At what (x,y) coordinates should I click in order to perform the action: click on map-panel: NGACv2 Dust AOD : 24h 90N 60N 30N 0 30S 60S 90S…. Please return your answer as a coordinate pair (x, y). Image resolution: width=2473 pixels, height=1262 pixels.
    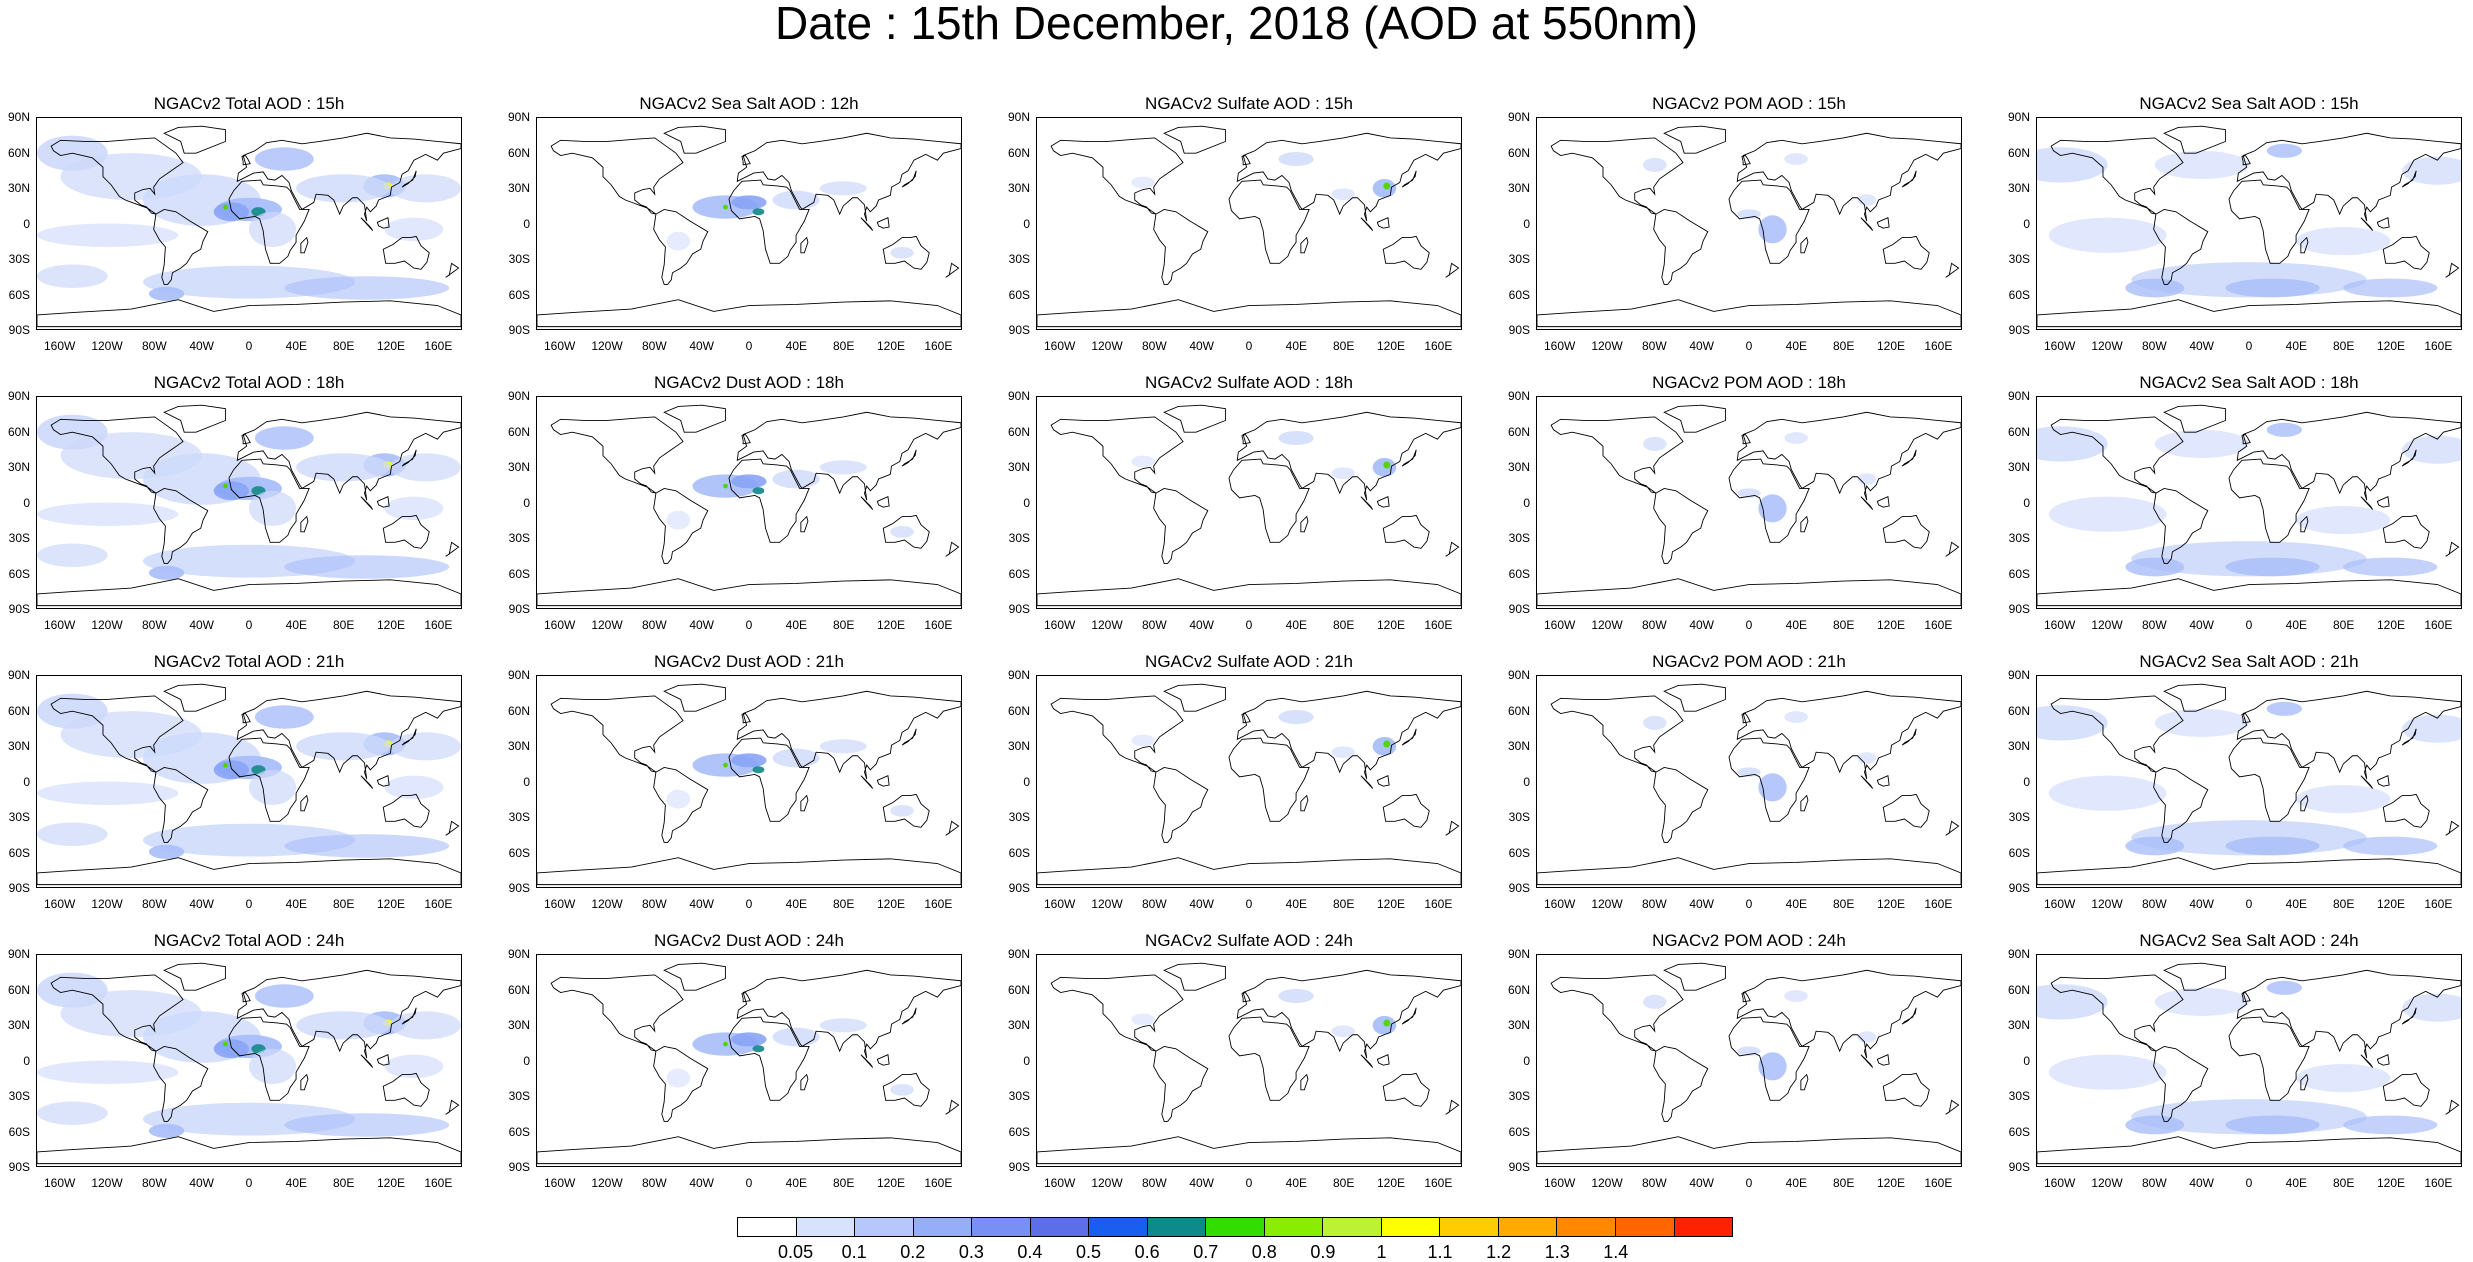
    Looking at the image, I should click on (738, 1071).